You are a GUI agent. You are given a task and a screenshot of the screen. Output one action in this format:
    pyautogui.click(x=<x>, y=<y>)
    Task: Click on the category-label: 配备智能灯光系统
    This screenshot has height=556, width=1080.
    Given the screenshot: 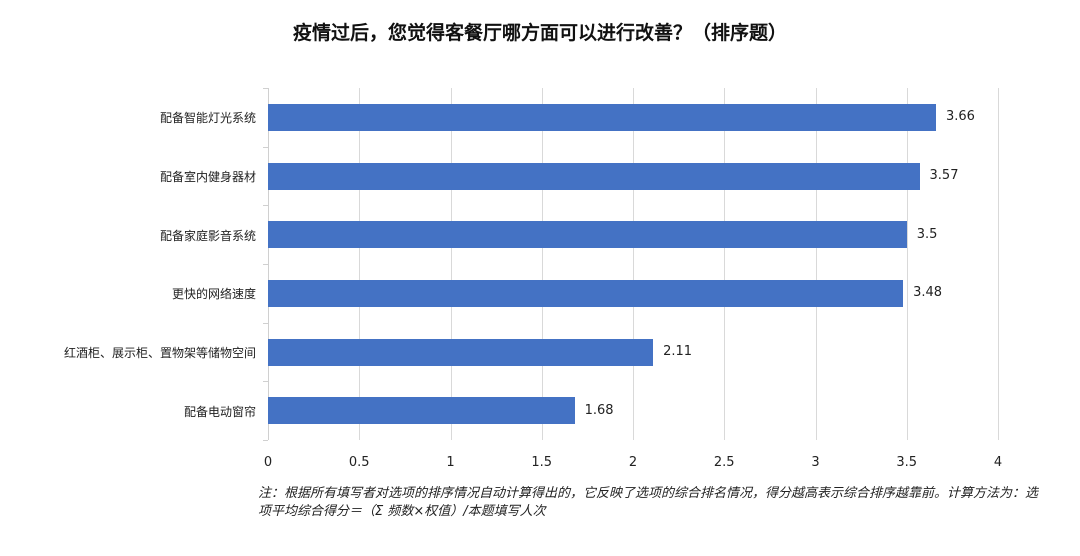 What is the action you would take?
    pyautogui.click(x=207, y=118)
    